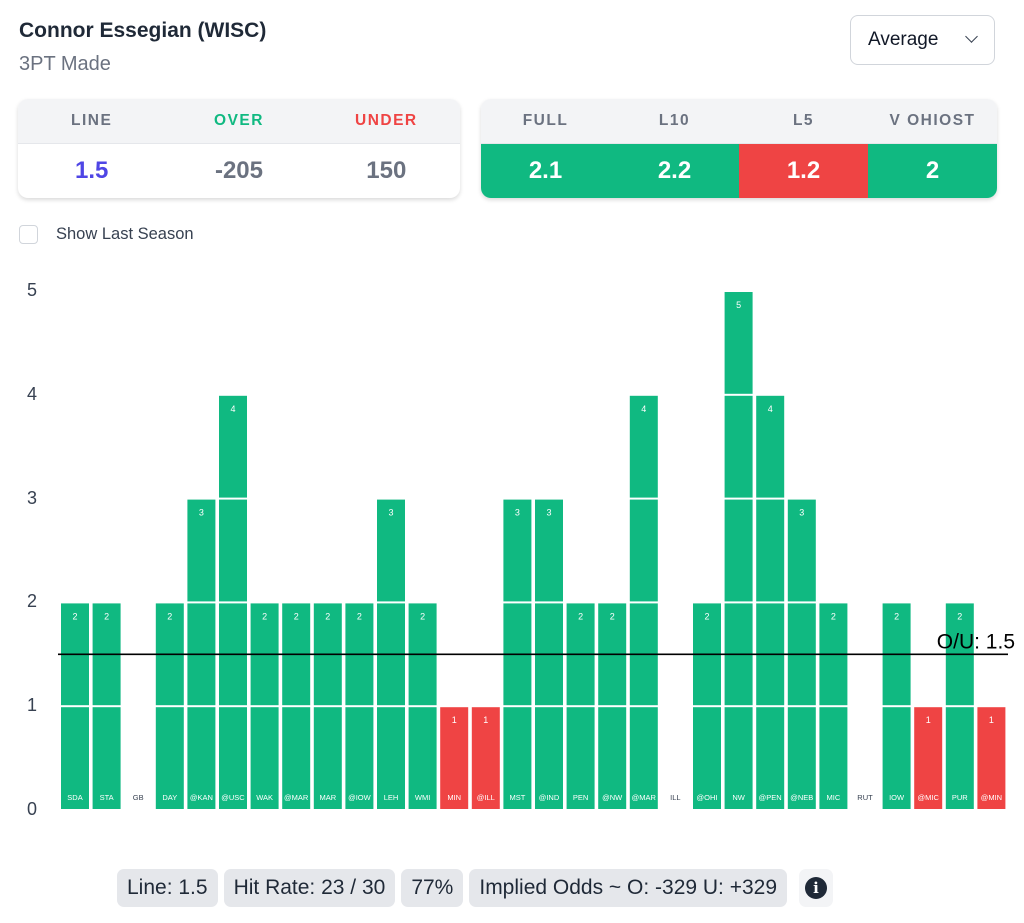 Image resolution: width=1024 pixels, height=923 pixels. What do you see at coordinates (264, 706) in the screenshot?
I see `bar-group: 2 WAK` at bounding box center [264, 706].